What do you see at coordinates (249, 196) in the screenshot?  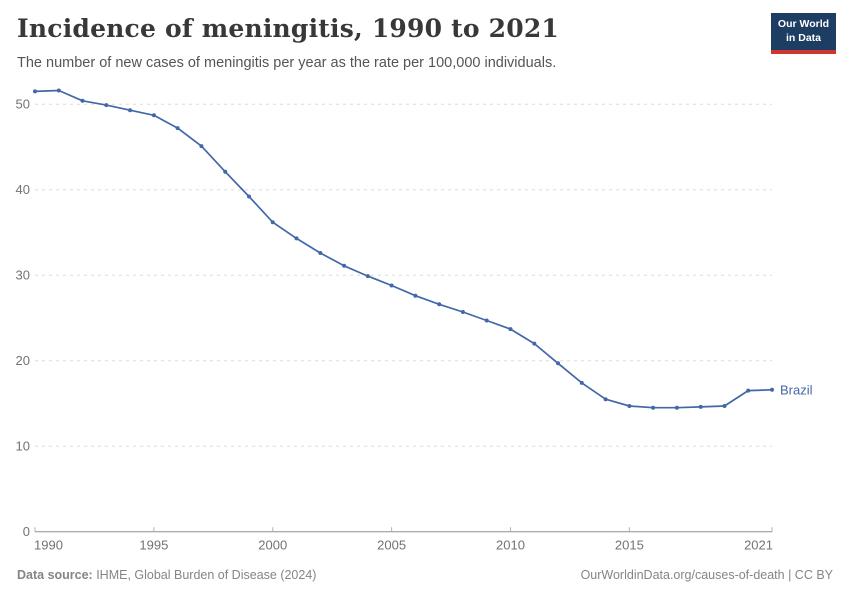 I see `data-point-brazil-1999` at bounding box center [249, 196].